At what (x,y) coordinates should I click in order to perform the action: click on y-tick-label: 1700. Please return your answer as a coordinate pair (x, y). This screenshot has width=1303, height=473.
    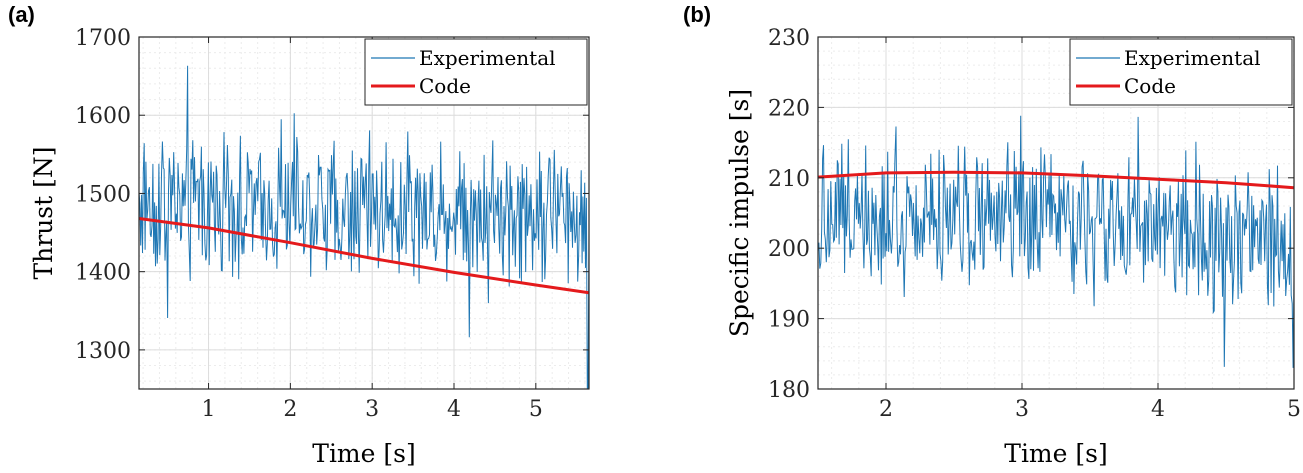
    Looking at the image, I should click on (103, 38).